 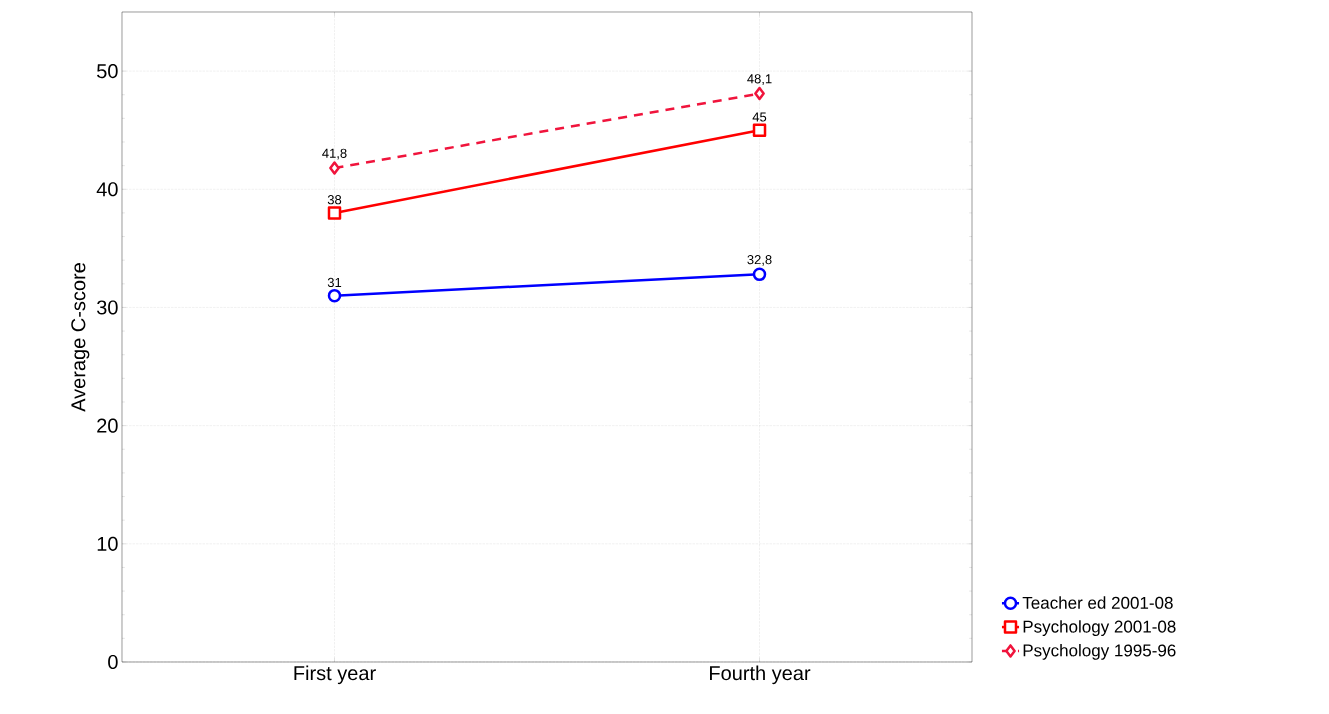 I want to click on data-label: 38, so click(x=334, y=200).